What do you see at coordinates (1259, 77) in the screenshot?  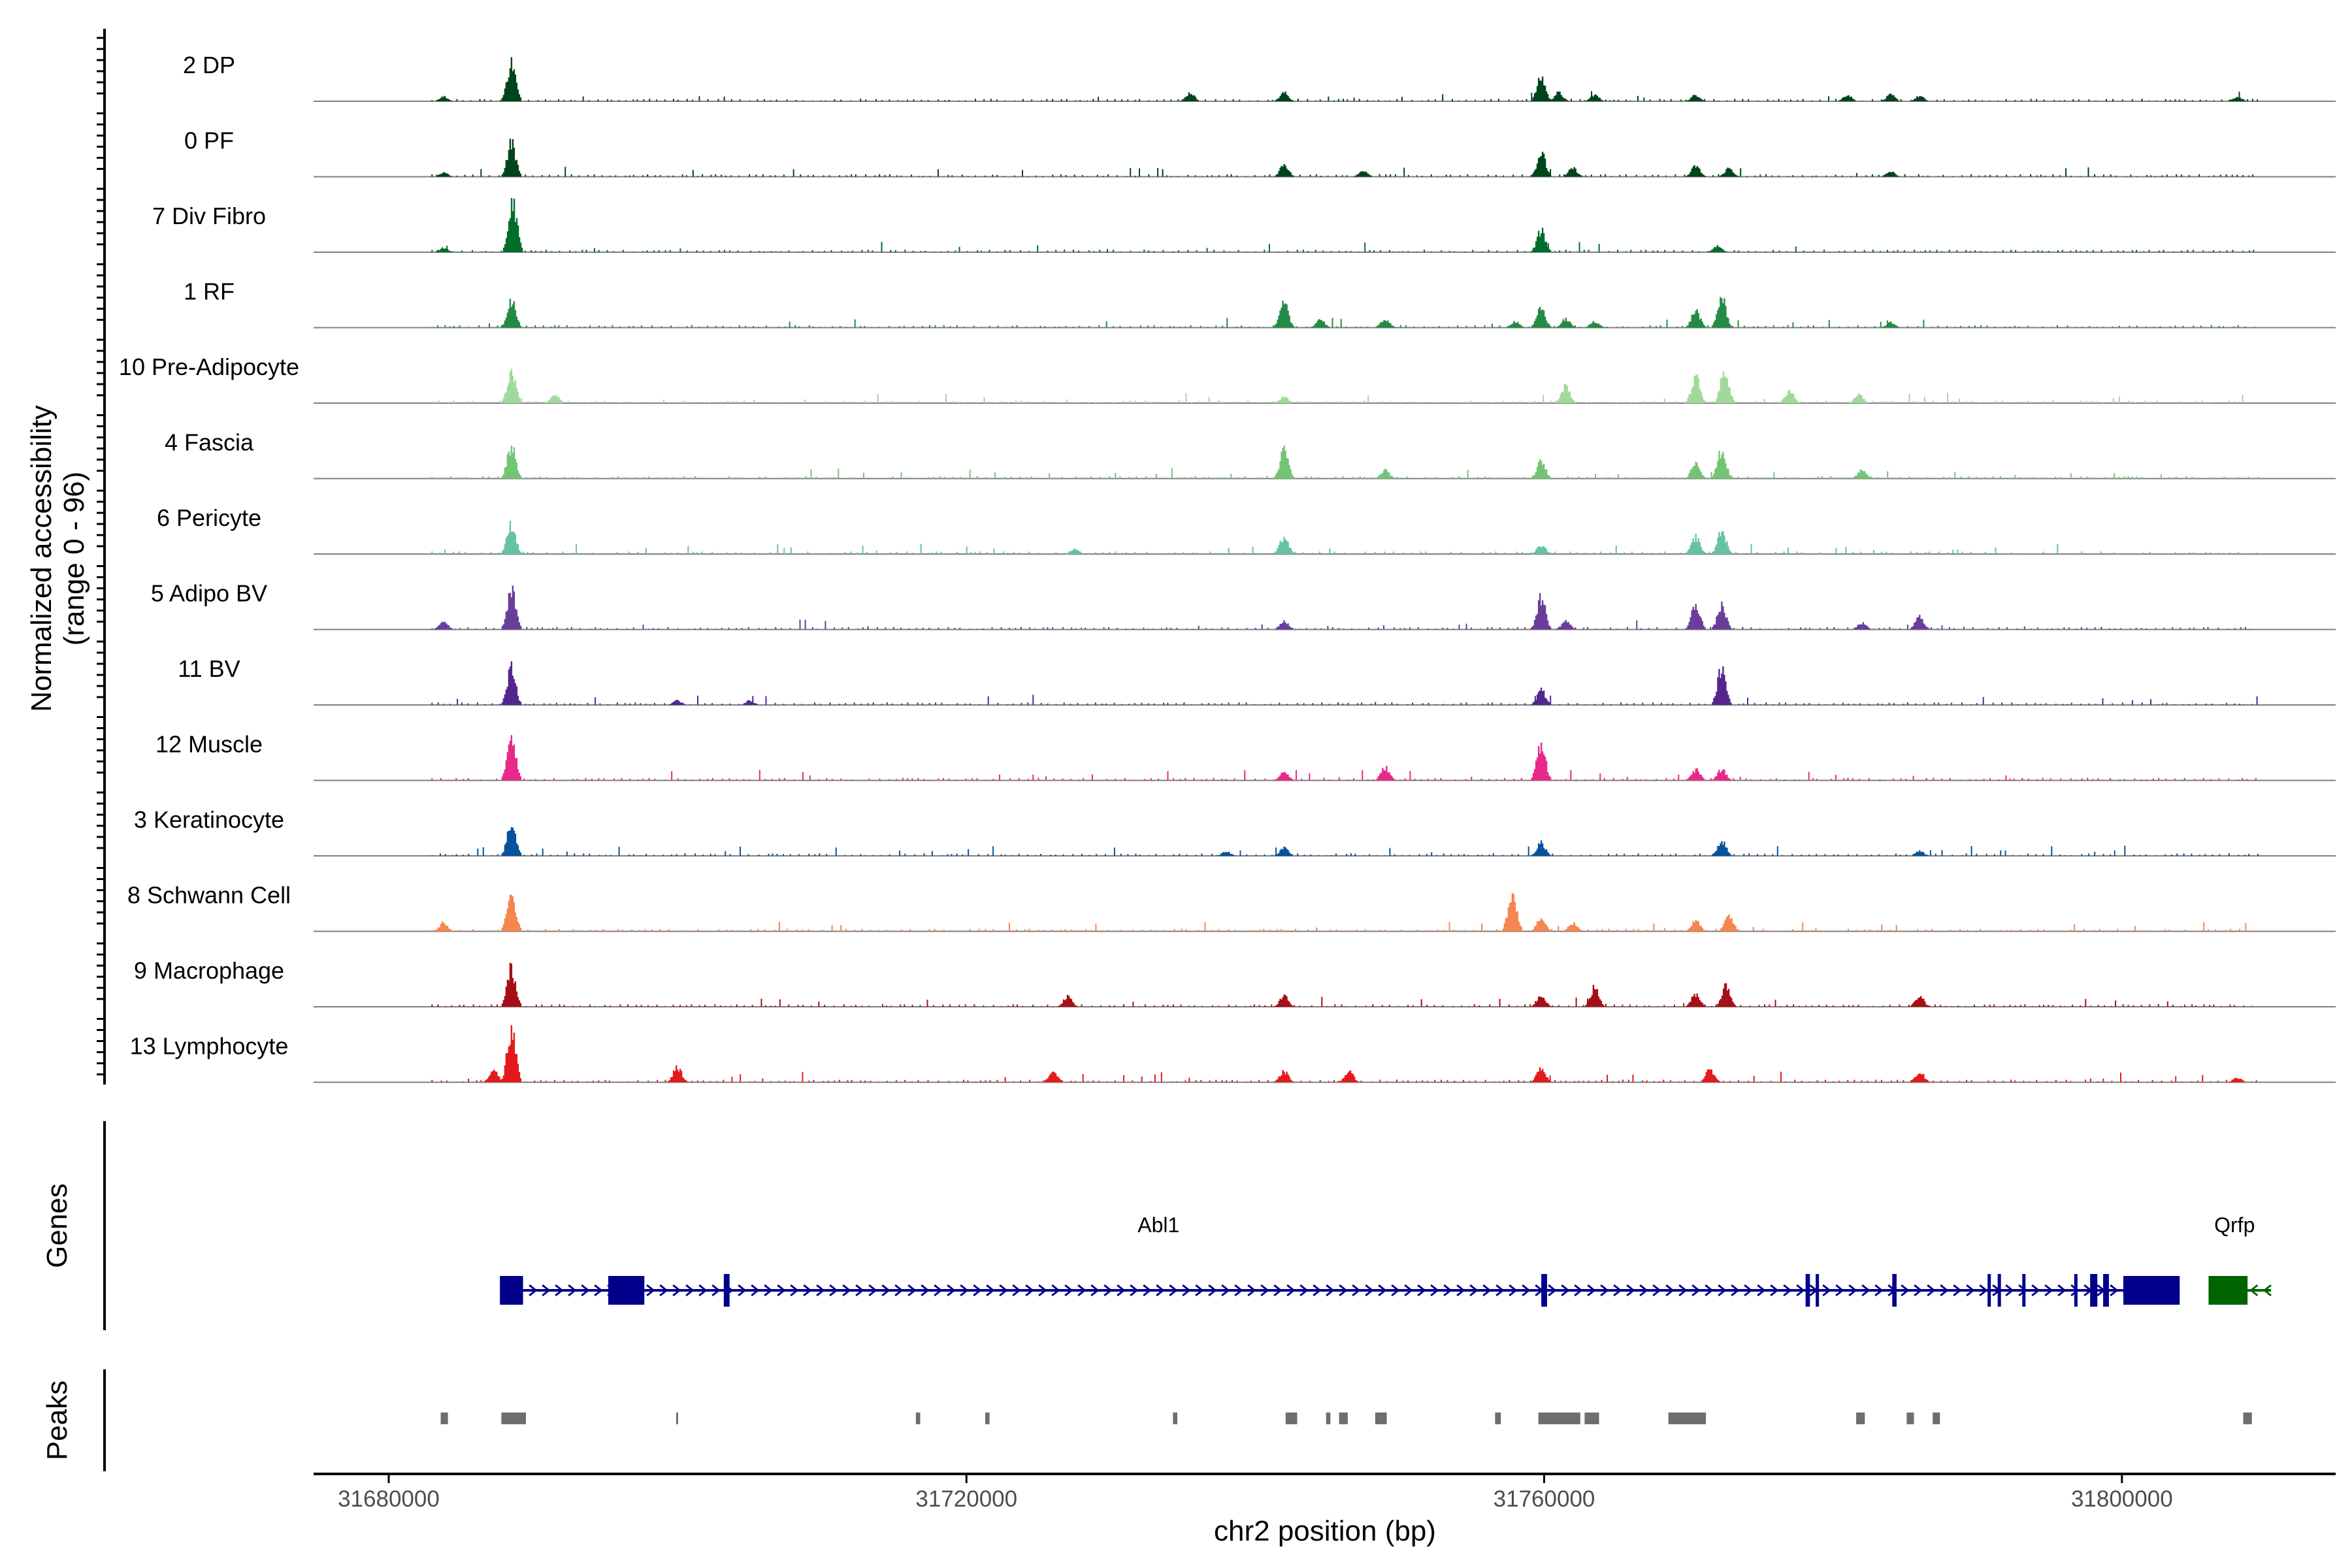 I see `track-2-dp: 2 DP` at bounding box center [1259, 77].